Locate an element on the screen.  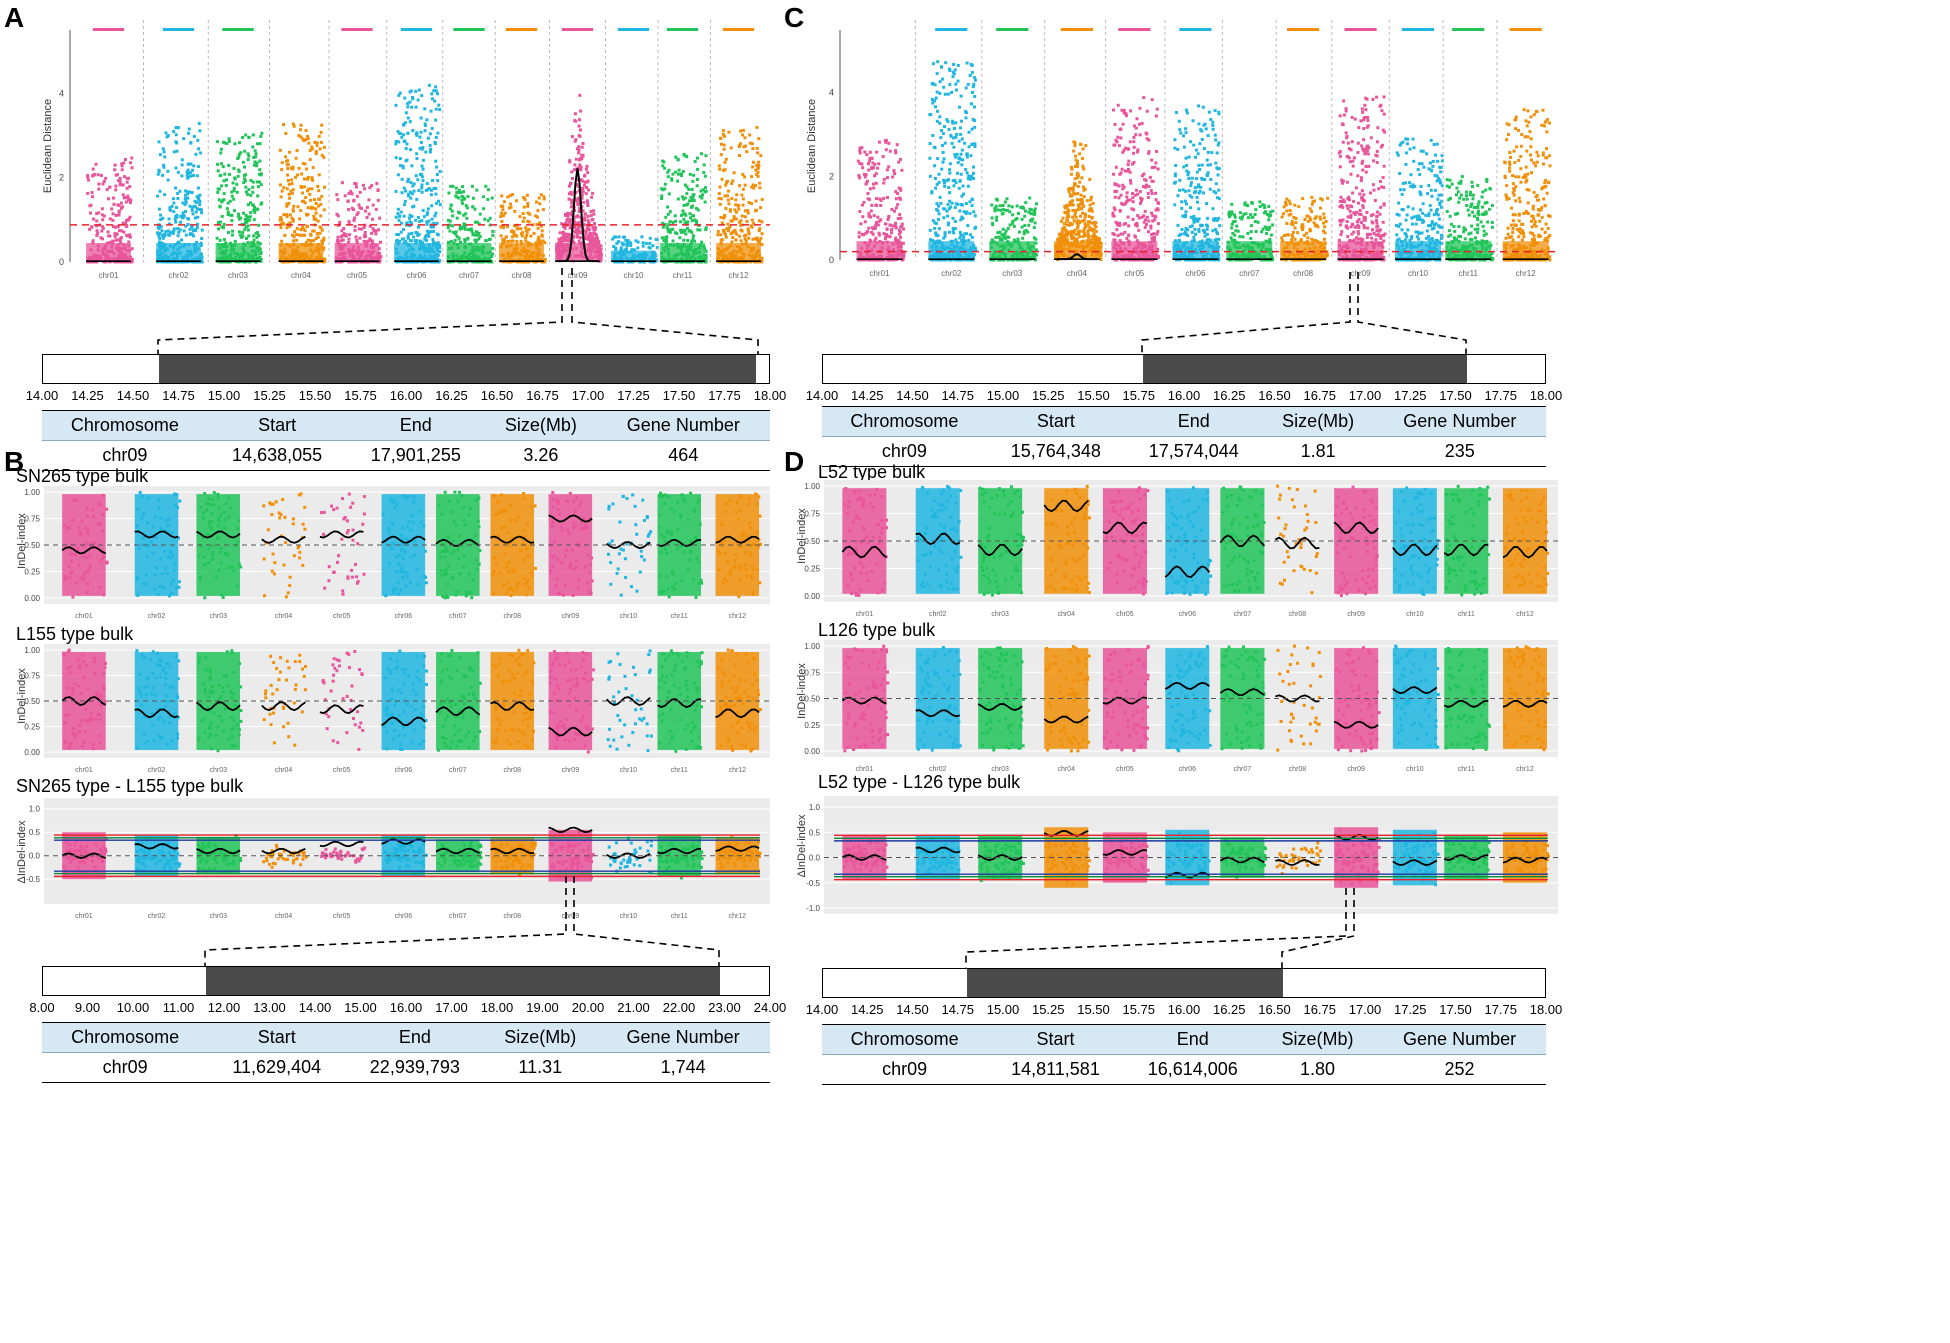
chr-label: chr11 is located at coordinates (683, 275).